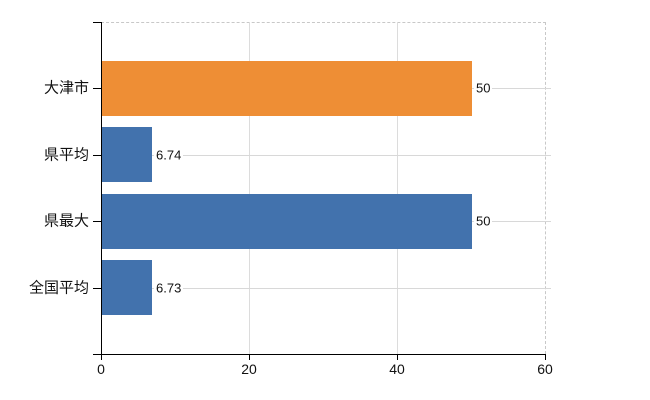 The image size is (650, 400). What do you see at coordinates (66, 155) in the screenshot?
I see `category-label: 県平均` at bounding box center [66, 155].